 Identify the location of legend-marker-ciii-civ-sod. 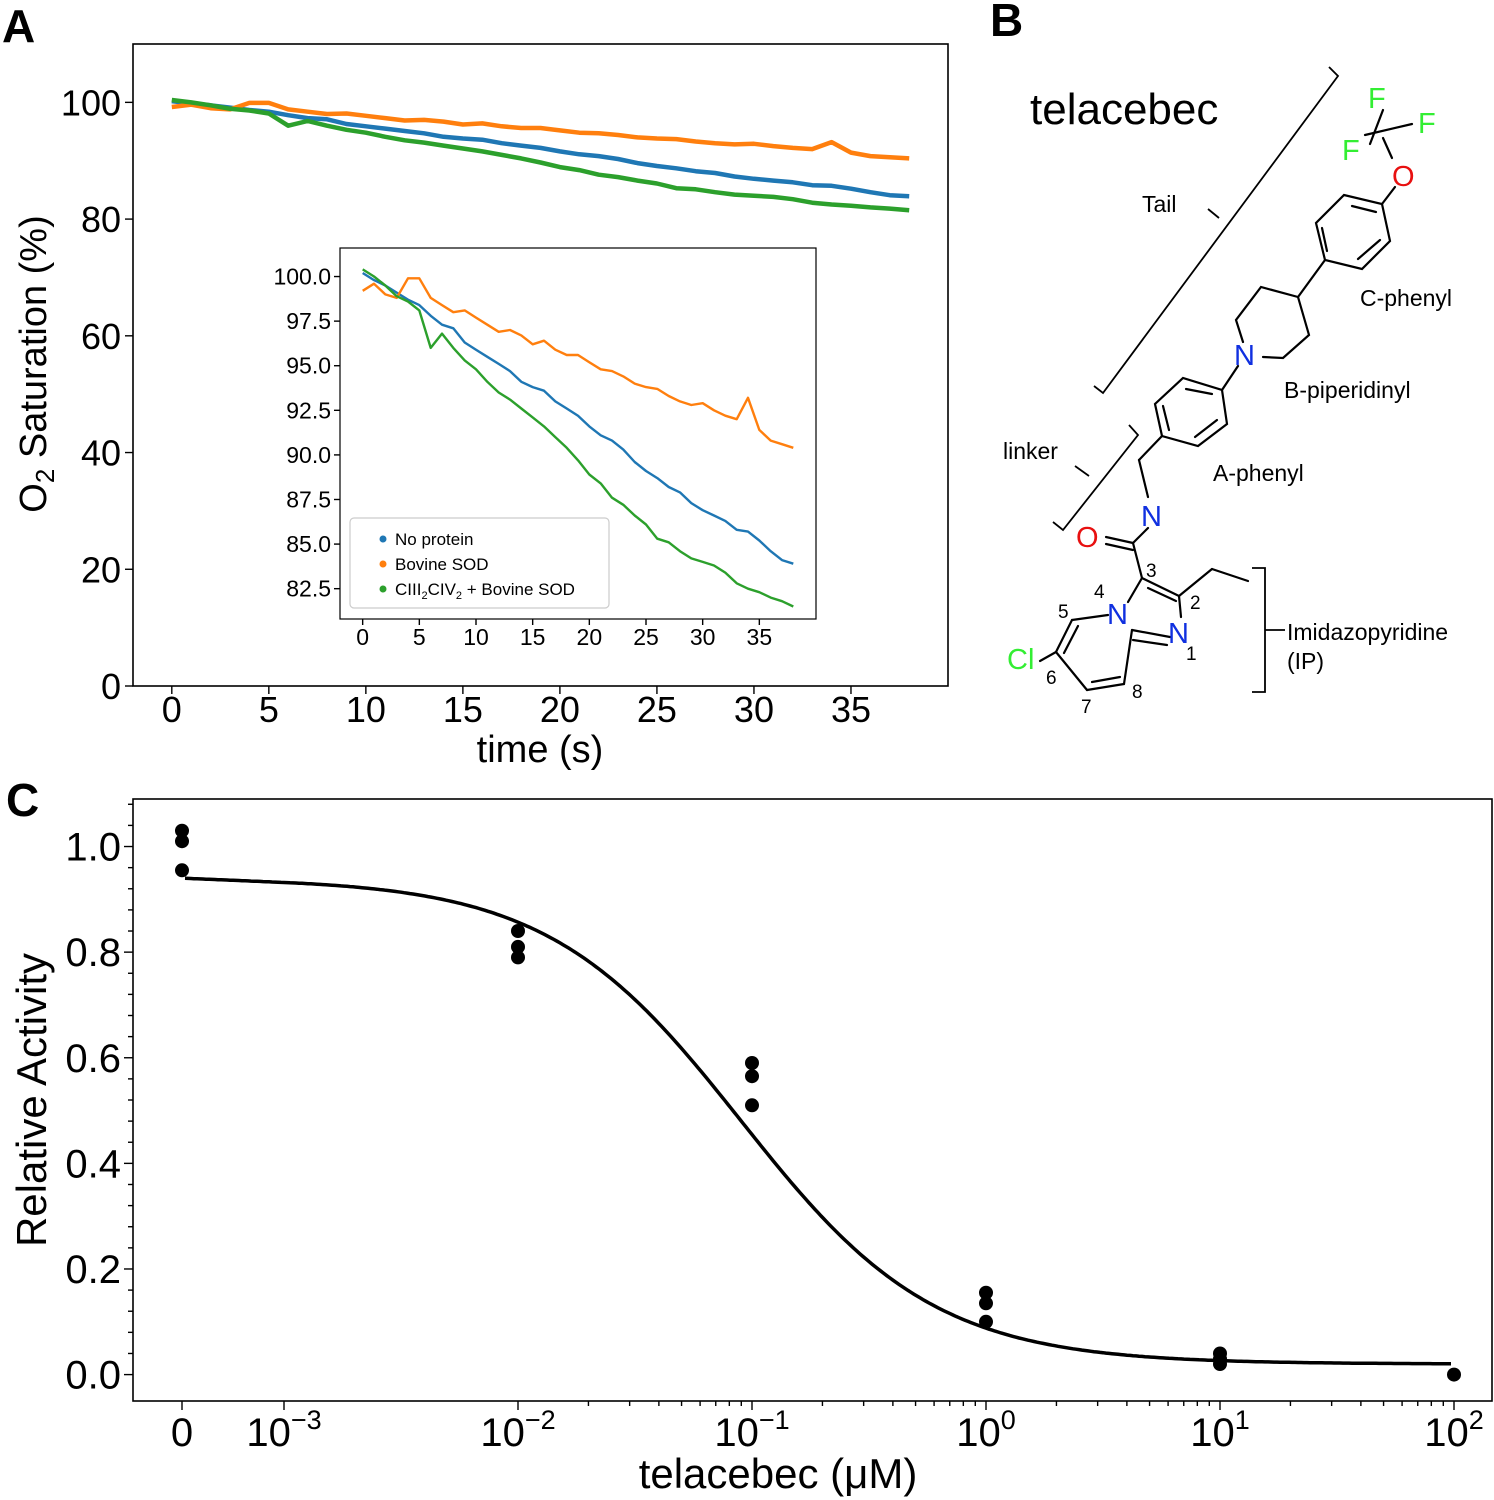
(383, 589).